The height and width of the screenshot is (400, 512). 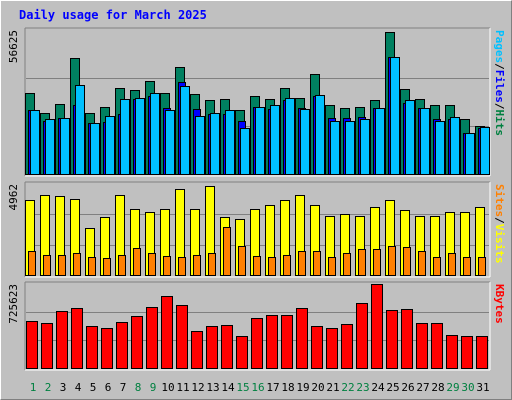 What do you see at coordinates (138, 387) in the screenshot?
I see `x-tick-label-8: 8` at bounding box center [138, 387].